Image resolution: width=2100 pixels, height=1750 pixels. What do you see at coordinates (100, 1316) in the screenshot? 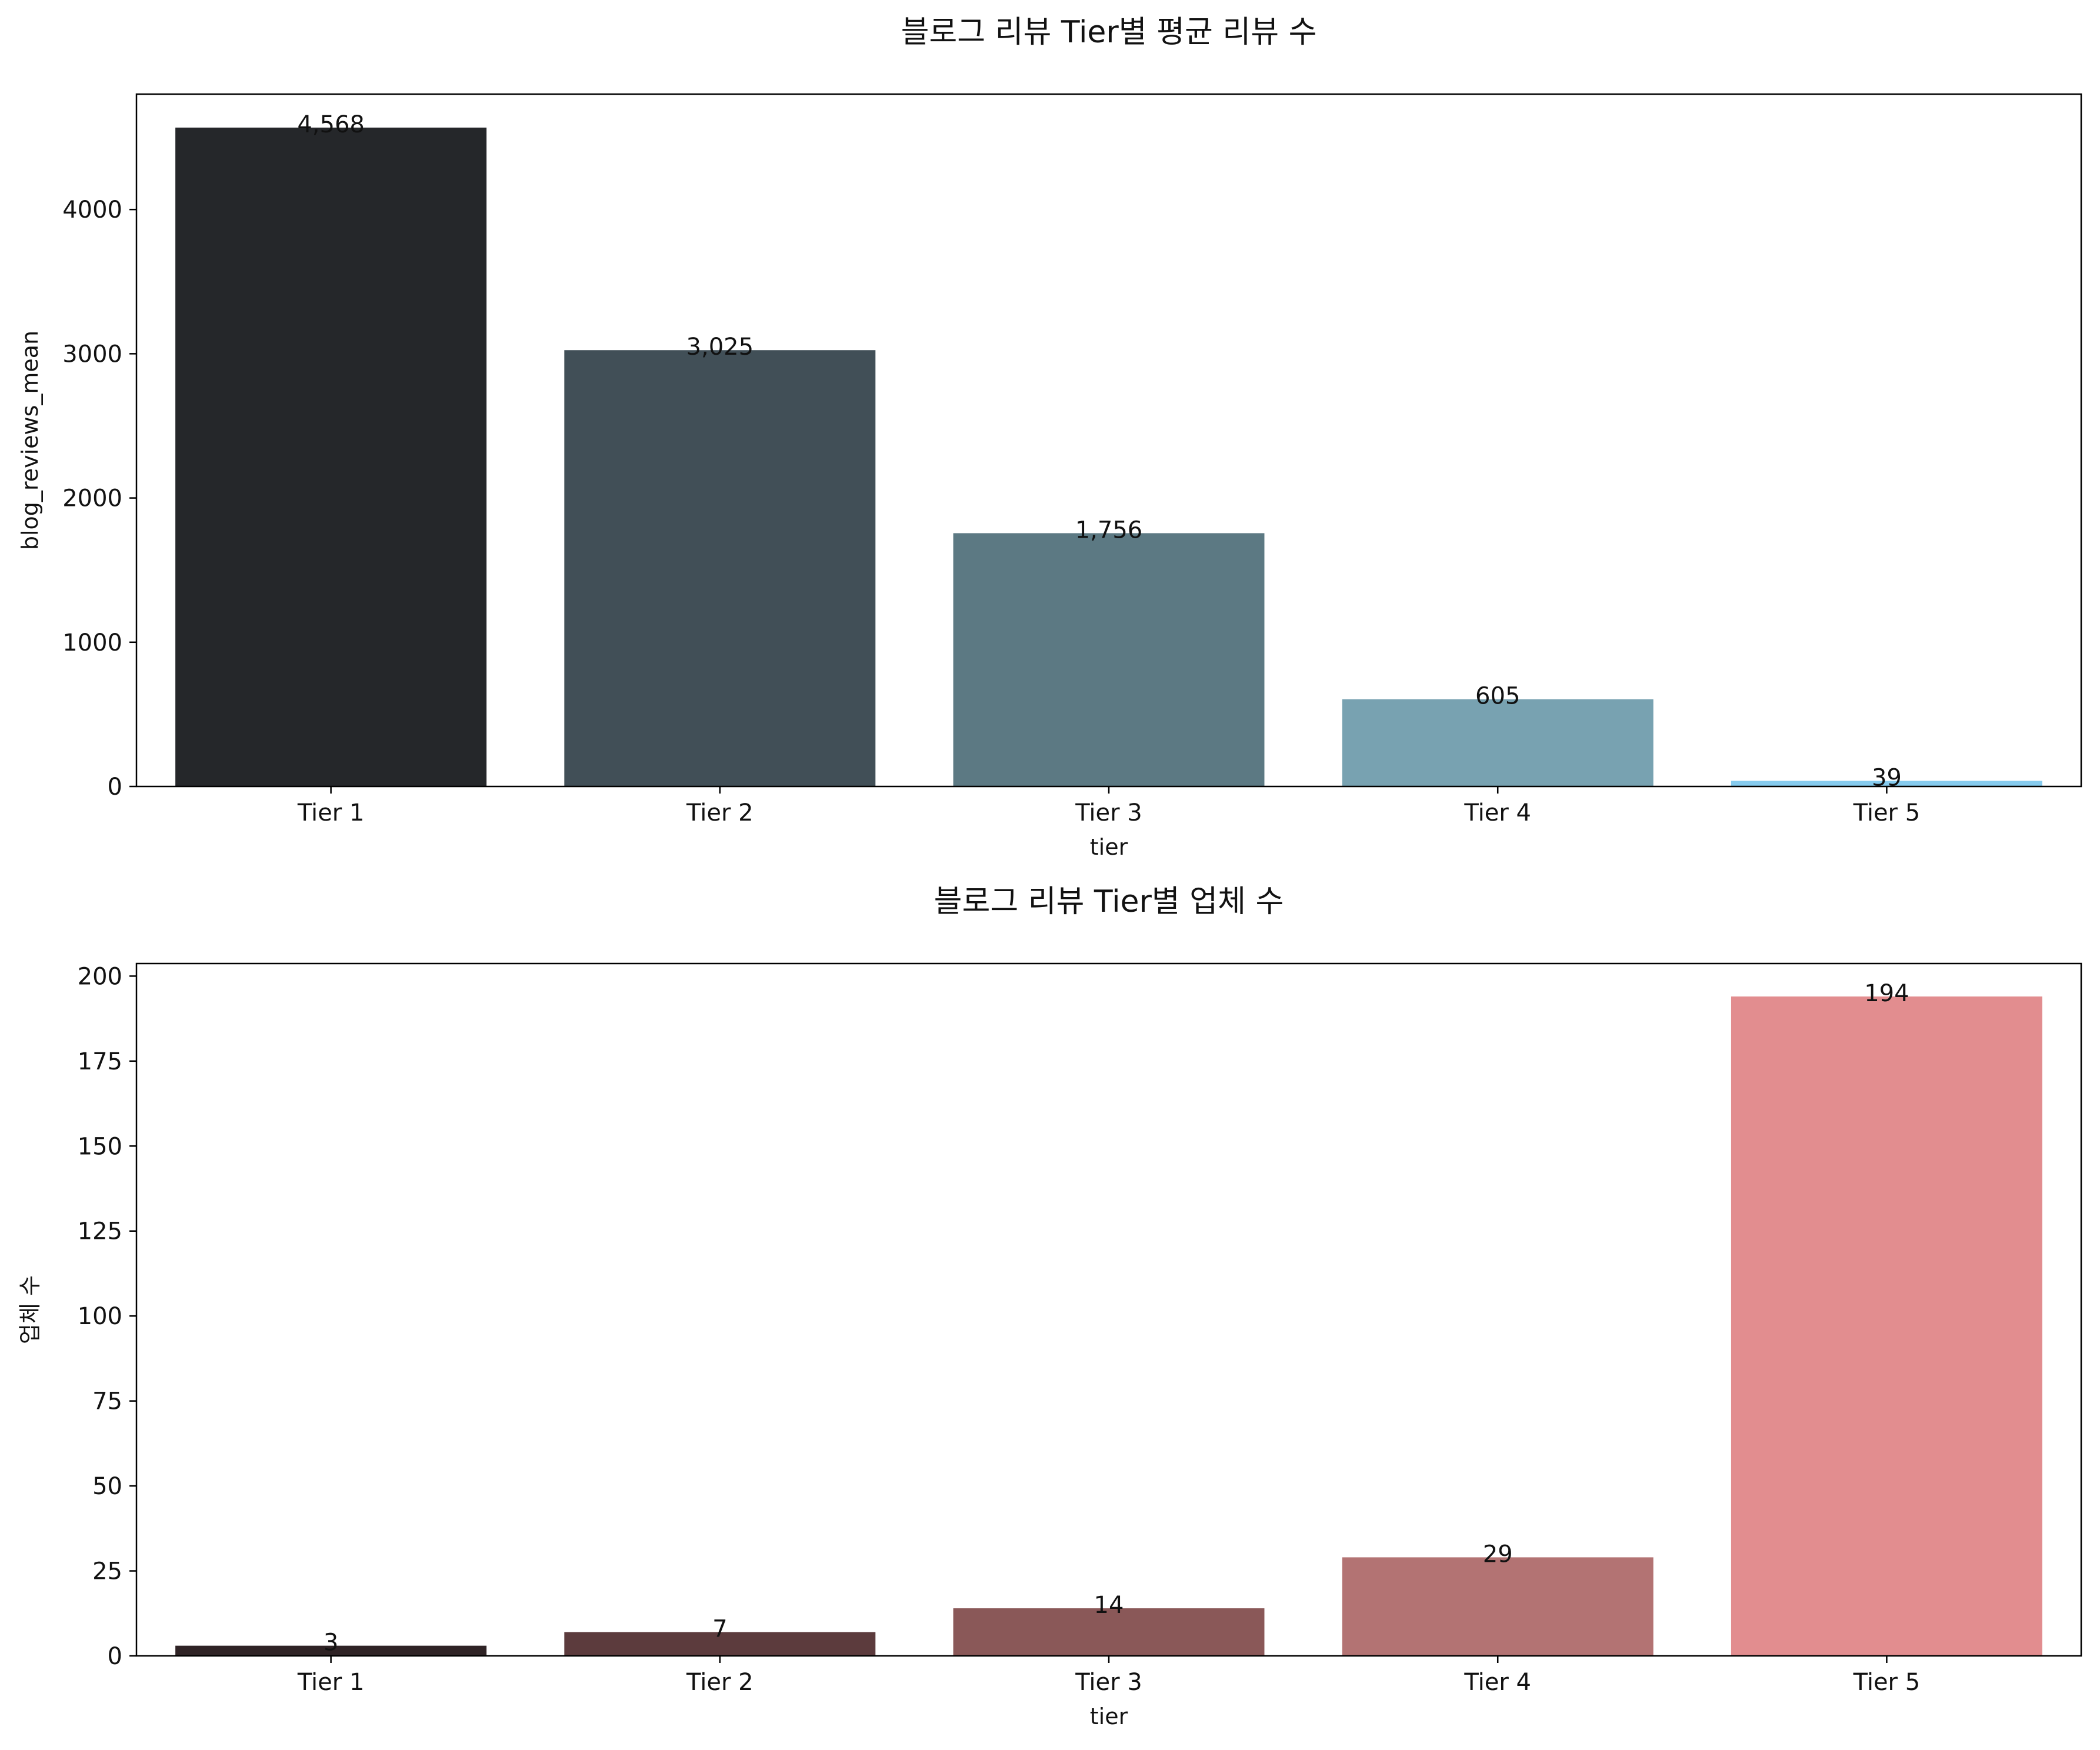
I see `y-tick-label: 100` at bounding box center [100, 1316].